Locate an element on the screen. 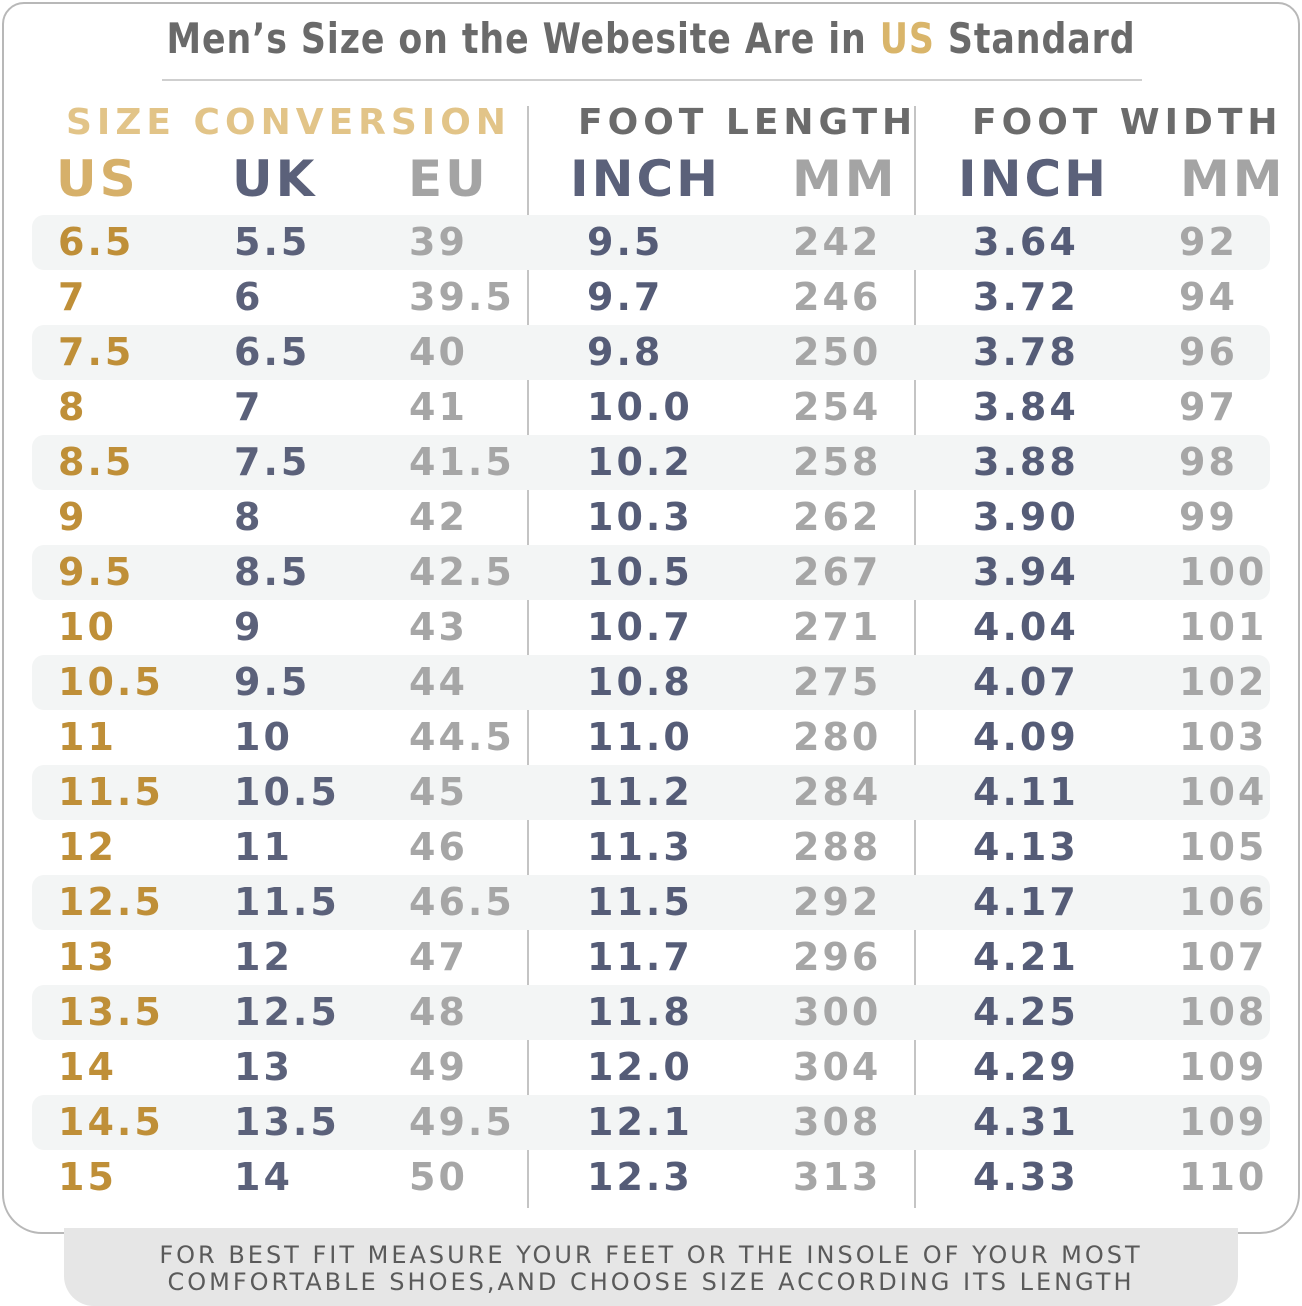  cell-us: 13 is located at coordinates (87, 957).